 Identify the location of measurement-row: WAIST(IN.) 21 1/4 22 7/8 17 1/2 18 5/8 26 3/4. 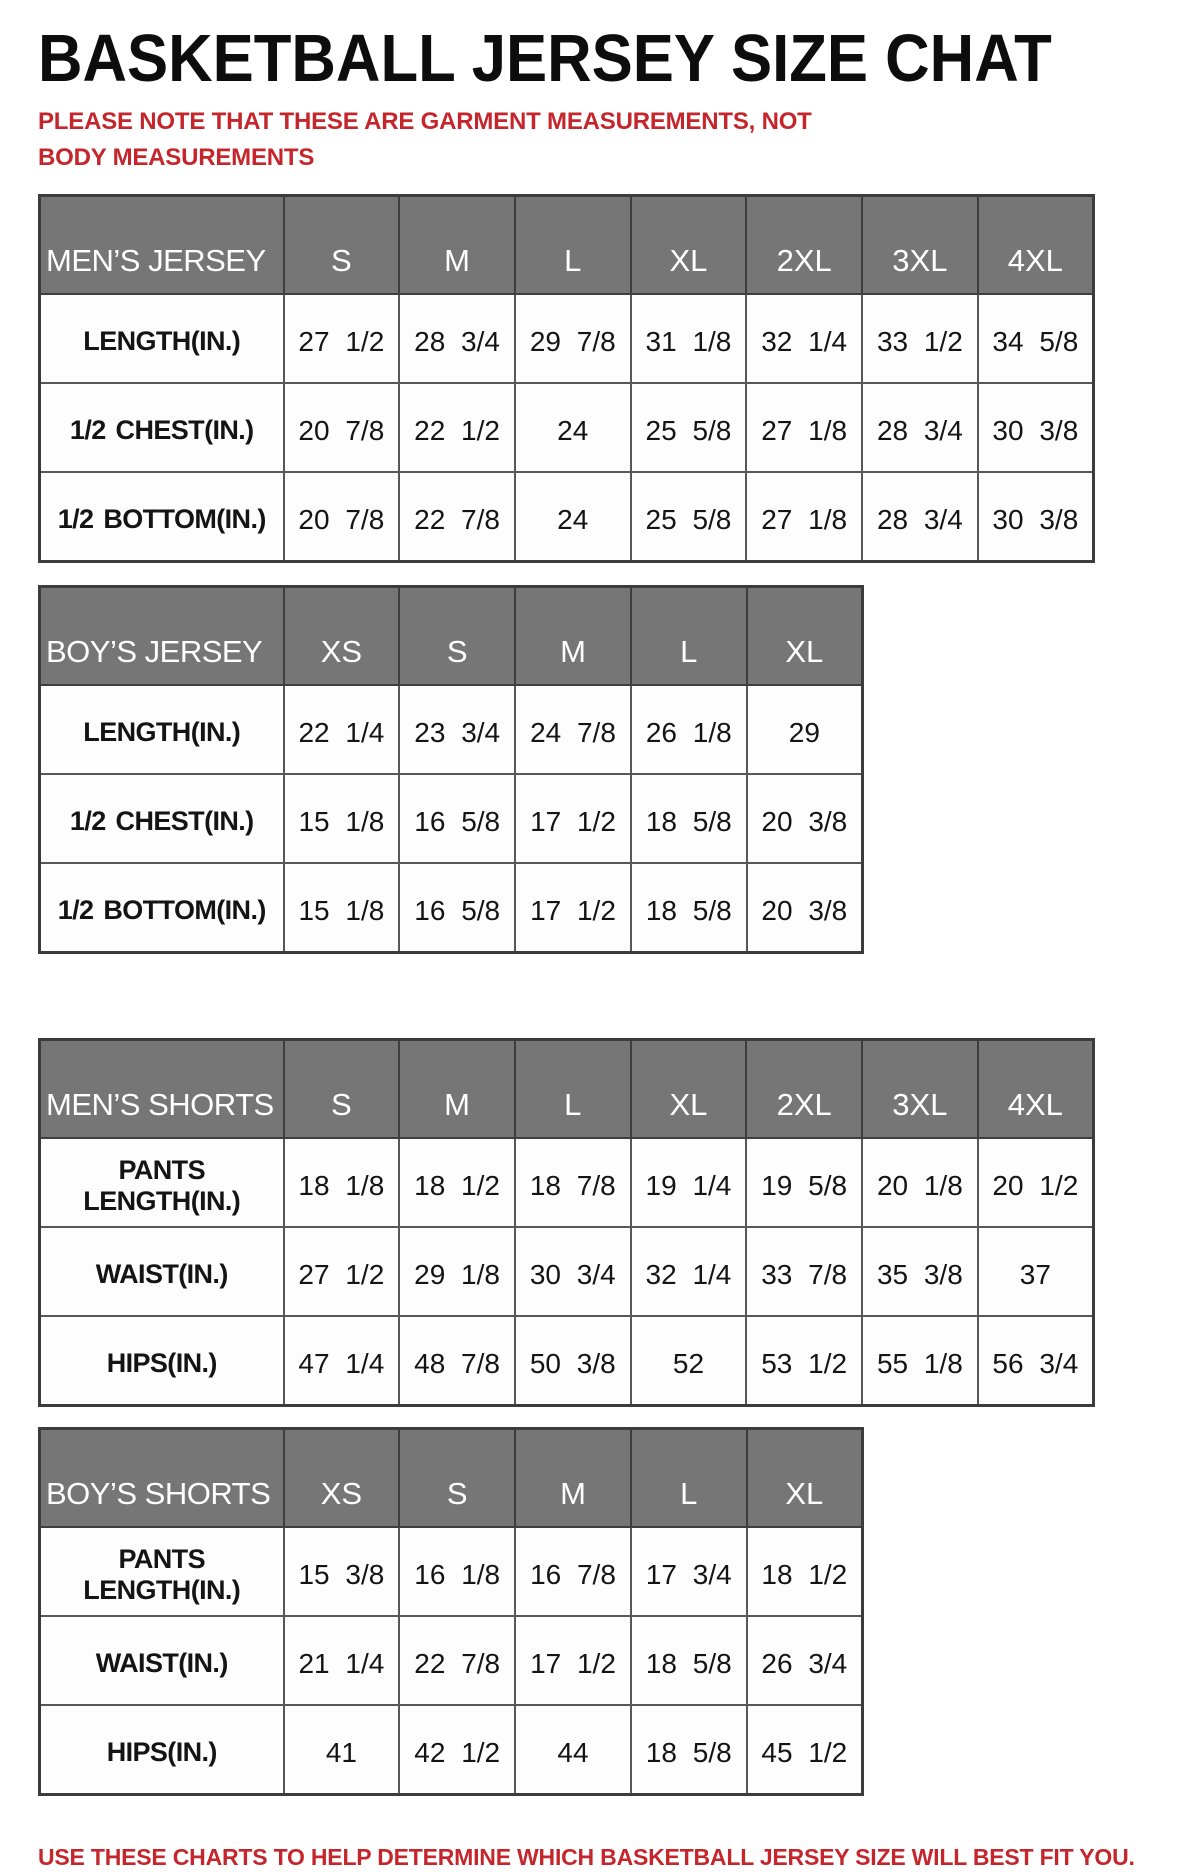
(451, 1661).